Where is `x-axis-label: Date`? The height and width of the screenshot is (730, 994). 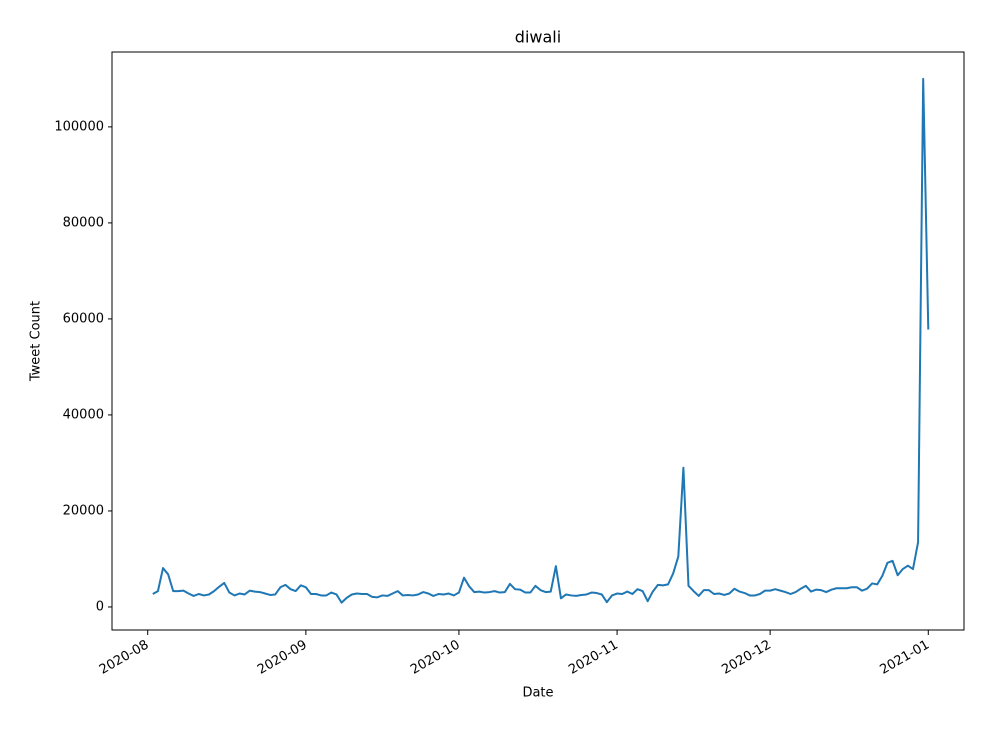 x-axis-label: Date is located at coordinates (537, 693).